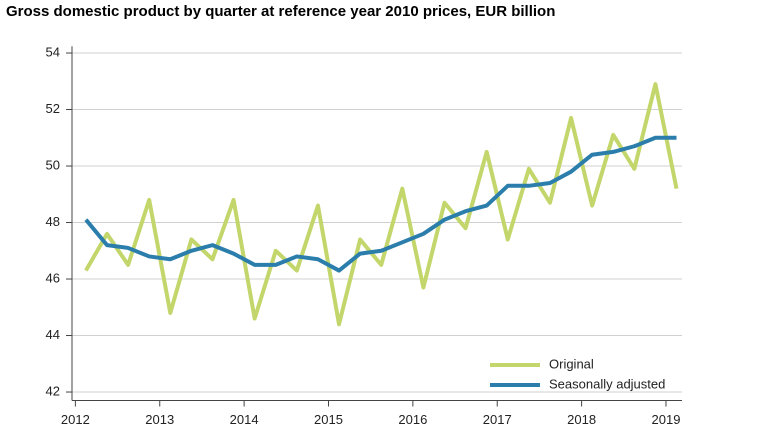 The image size is (766, 431). I want to click on x-tick-label: 2013, so click(159, 419).